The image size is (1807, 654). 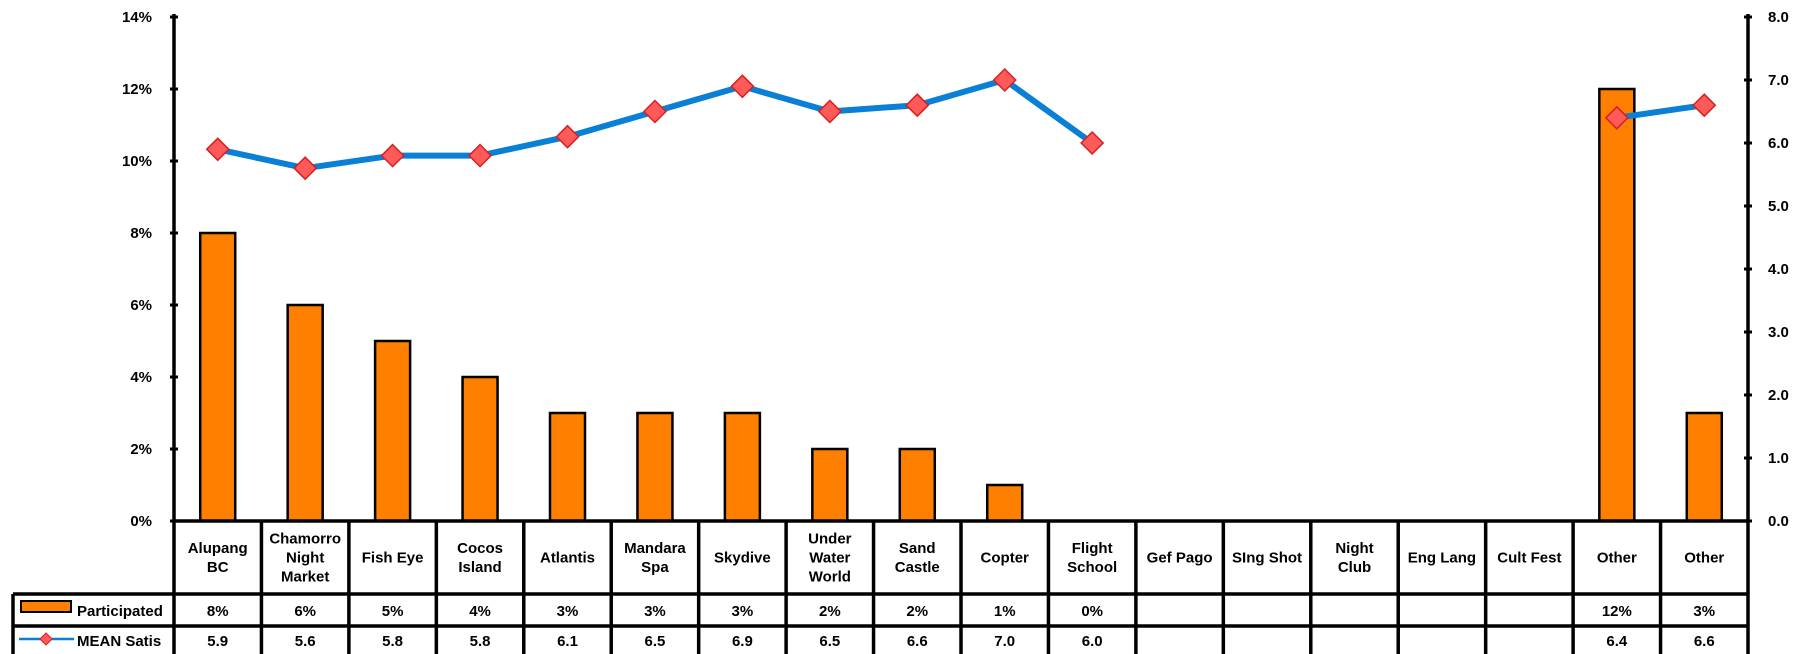 What do you see at coordinates (742, 641) in the screenshot?
I see `mean-satis-value: 6.9` at bounding box center [742, 641].